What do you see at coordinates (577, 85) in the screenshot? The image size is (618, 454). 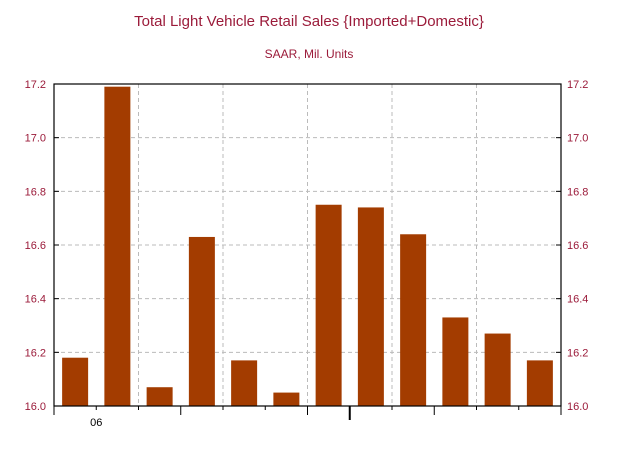 I see `y-tick-label-right: 17.2` at bounding box center [577, 85].